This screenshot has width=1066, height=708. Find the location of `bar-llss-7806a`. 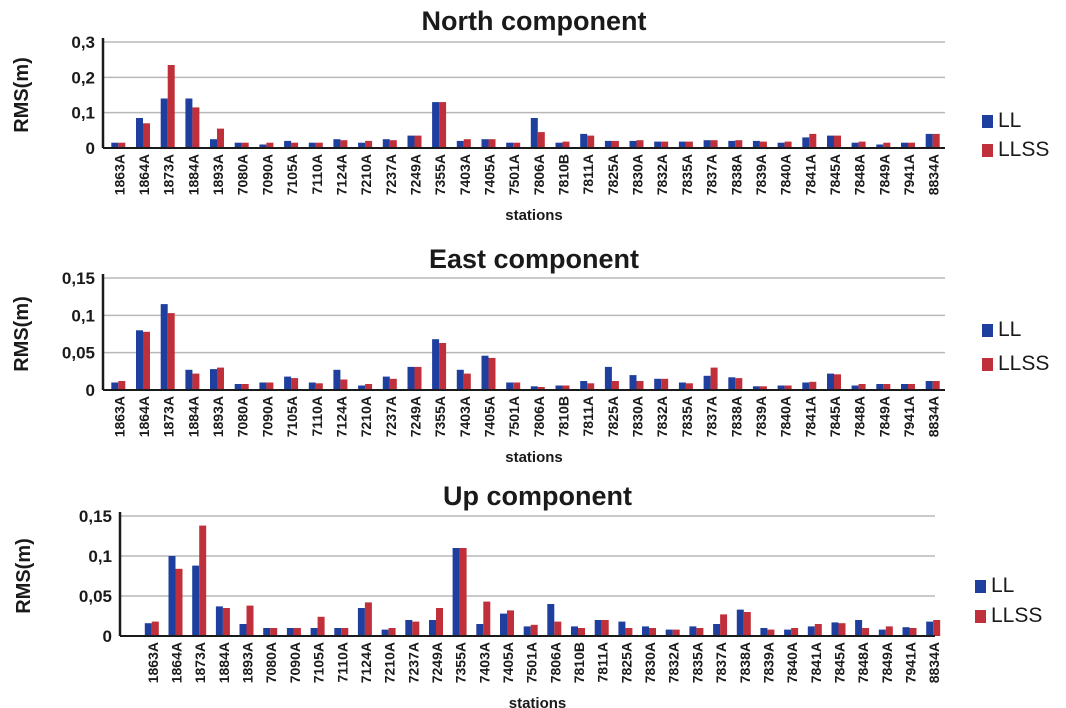

bar-llss-7806a is located at coordinates (558, 628).